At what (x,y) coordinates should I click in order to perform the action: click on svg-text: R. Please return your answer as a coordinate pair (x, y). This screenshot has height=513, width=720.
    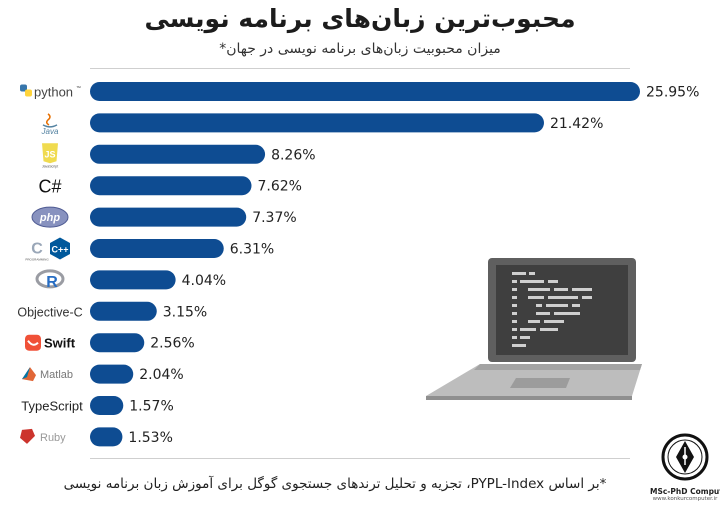
    Looking at the image, I should click on (52, 282).